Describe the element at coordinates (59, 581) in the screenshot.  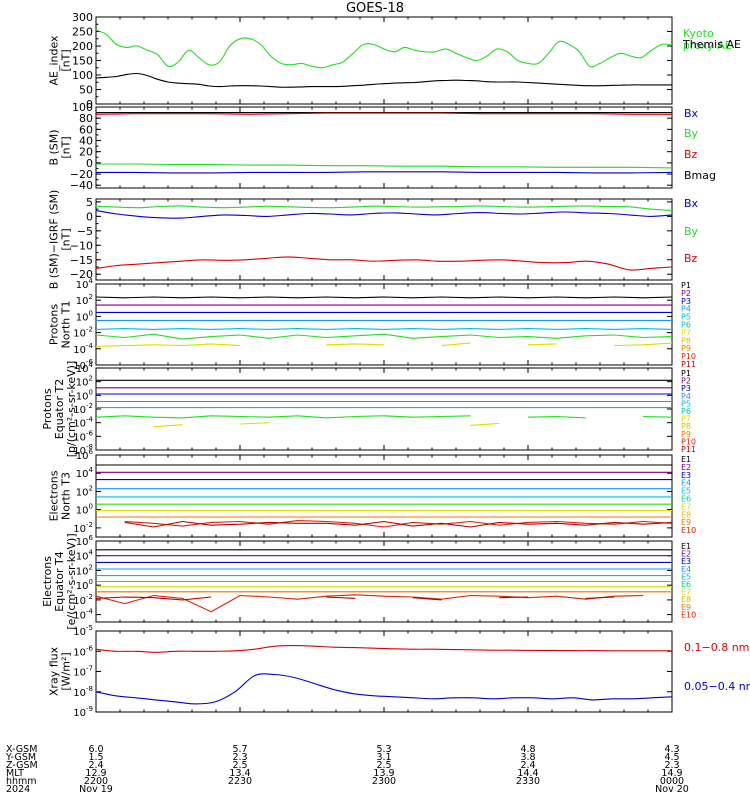
I see `y-axis-label: ElectronsEquator T4[e/(cm²-s-sr-keV)]` at that location.